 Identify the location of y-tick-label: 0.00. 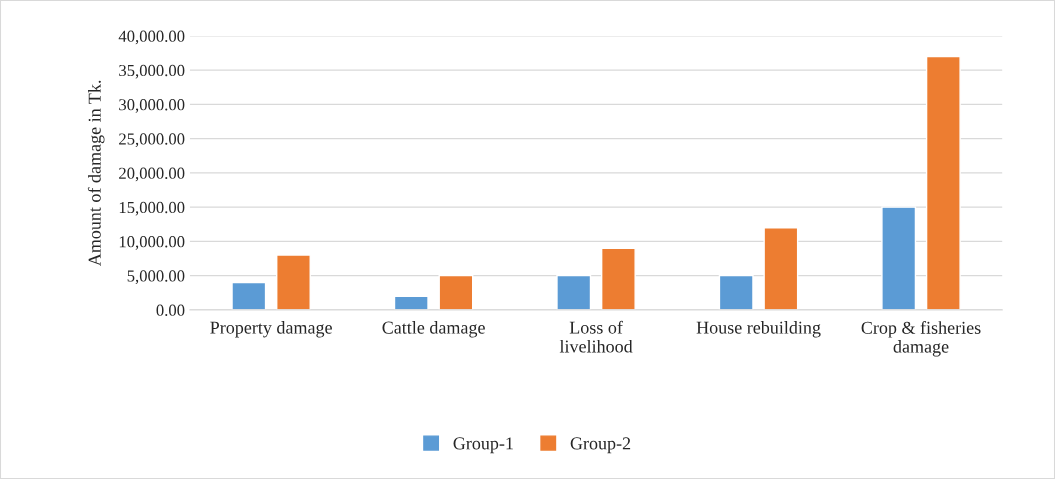
(170, 310).